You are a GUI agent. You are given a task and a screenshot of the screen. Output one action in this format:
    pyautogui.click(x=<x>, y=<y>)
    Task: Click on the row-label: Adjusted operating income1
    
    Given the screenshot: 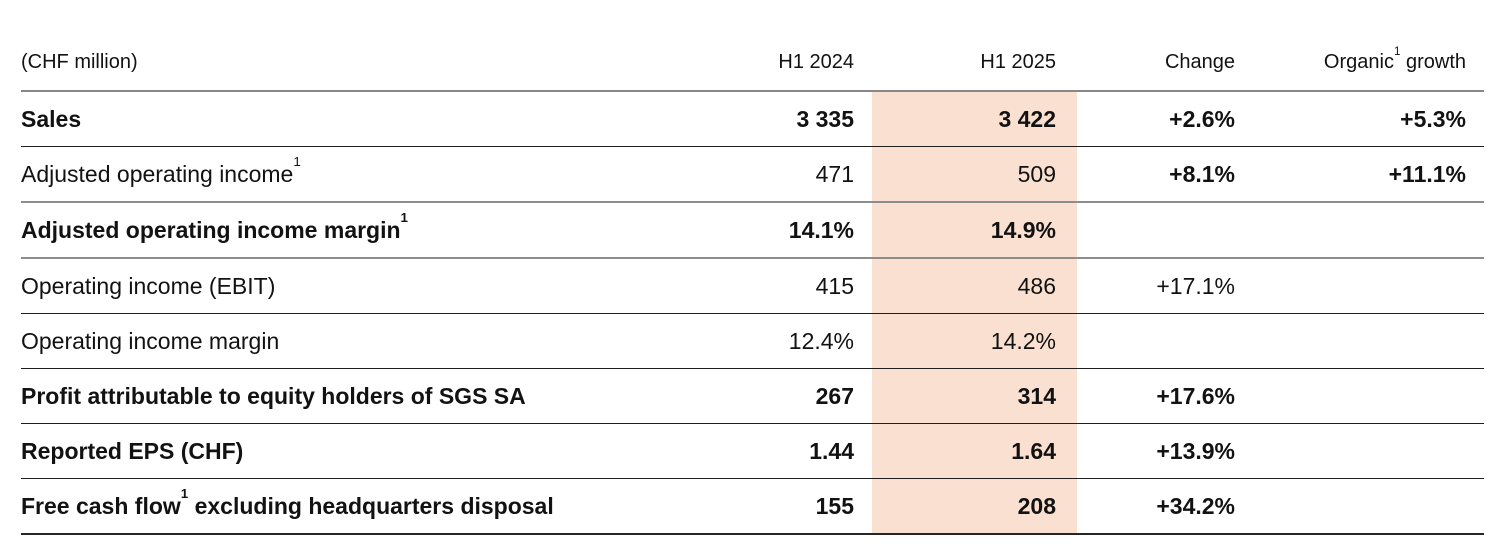 What is the action you would take?
    pyautogui.click(x=366, y=174)
    